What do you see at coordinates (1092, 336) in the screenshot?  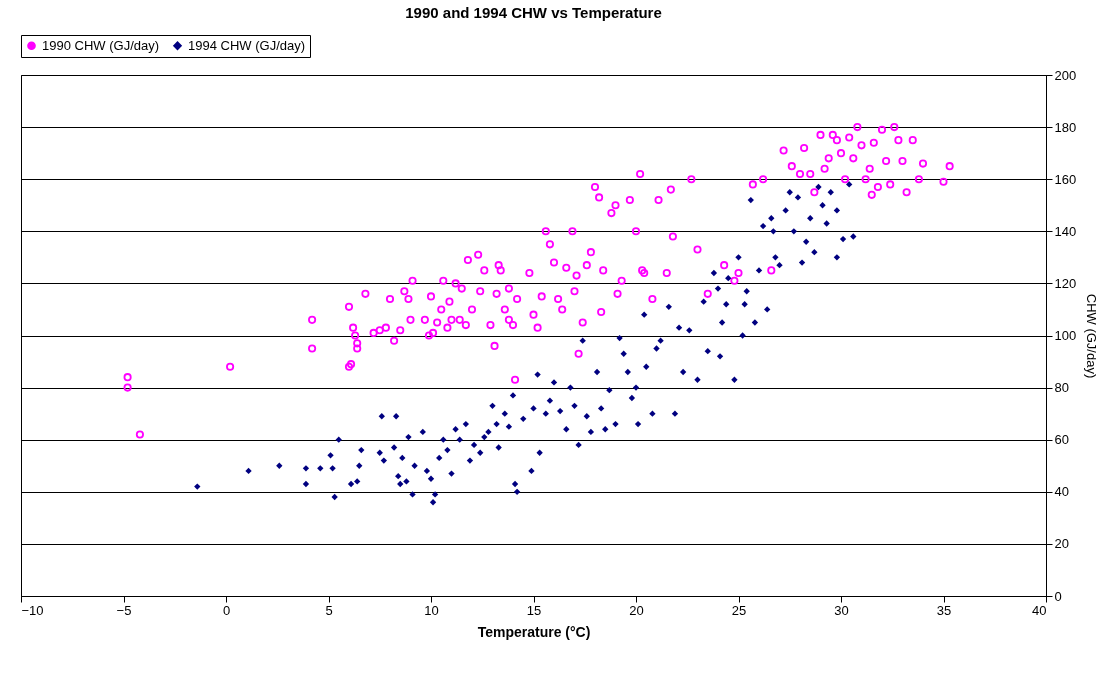 I see `y-axis-title: CHW (GJ/day)` at bounding box center [1092, 336].